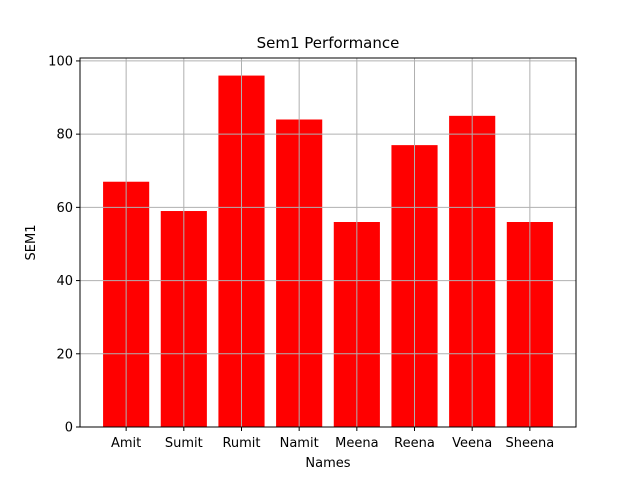 The image size is (640, 480). Describe the element at coordinates (414, 443) in the screenshot. I see `x-tick-label: Reena` at that location.